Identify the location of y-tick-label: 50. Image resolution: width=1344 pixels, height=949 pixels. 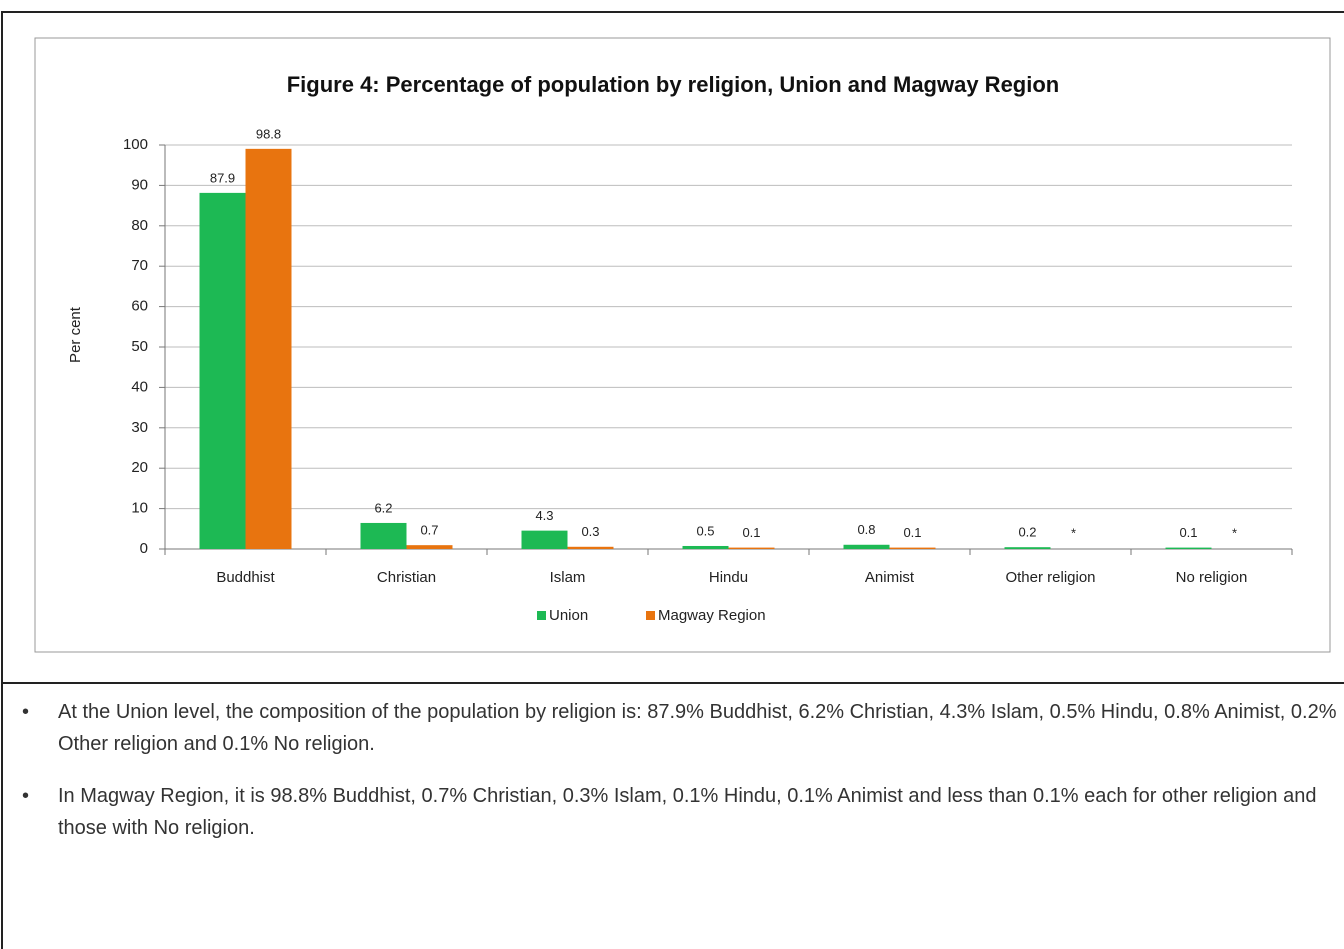
(139, 346).